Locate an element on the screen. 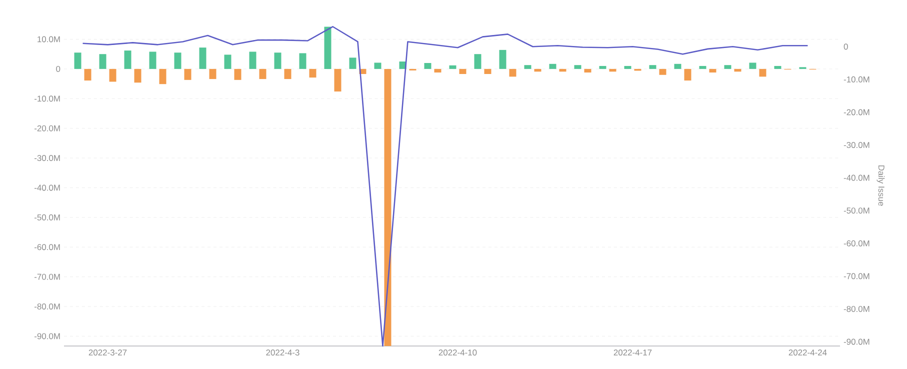 This screenshot has height=369, width=907. y2-tick-label: -40.0M is located at coordinates (857, 177).